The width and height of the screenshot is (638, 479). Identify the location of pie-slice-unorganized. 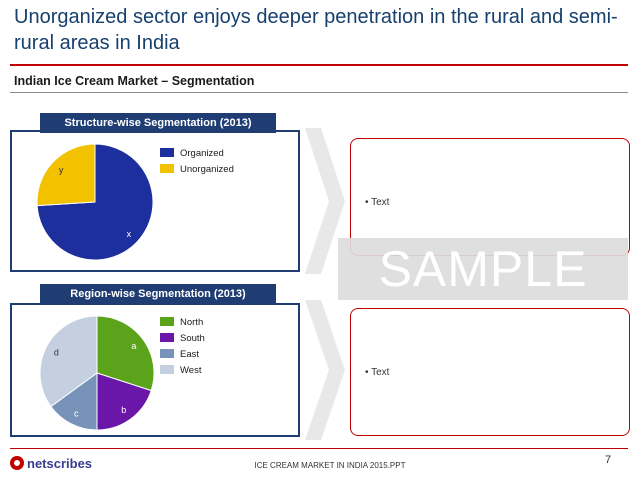
(66, 175).